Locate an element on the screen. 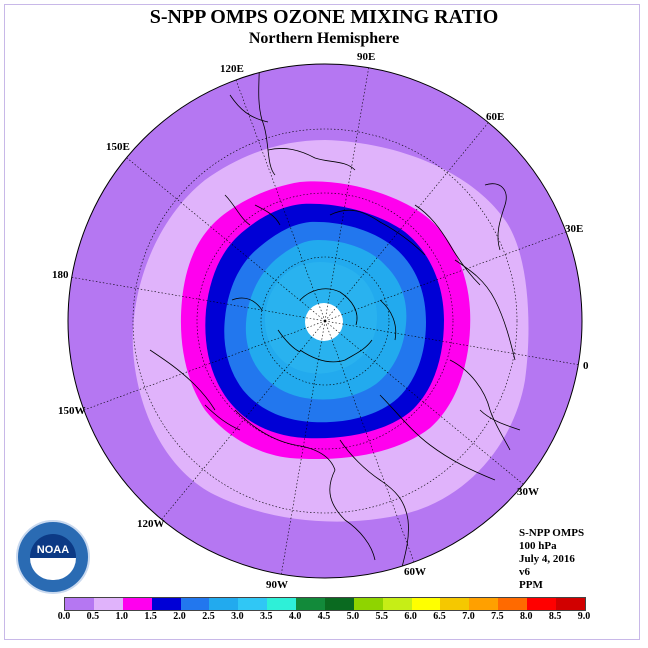 The height and width of the screenshot is (648, 648). noaa-logo-text: NOAA is located at coordinates (53, 550).